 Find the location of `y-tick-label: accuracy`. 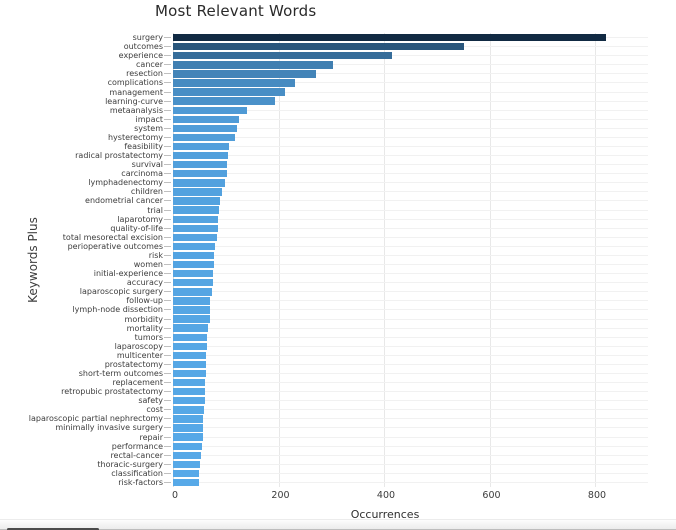

y-tick-label: accuracy is located at coordinates (144, 283).